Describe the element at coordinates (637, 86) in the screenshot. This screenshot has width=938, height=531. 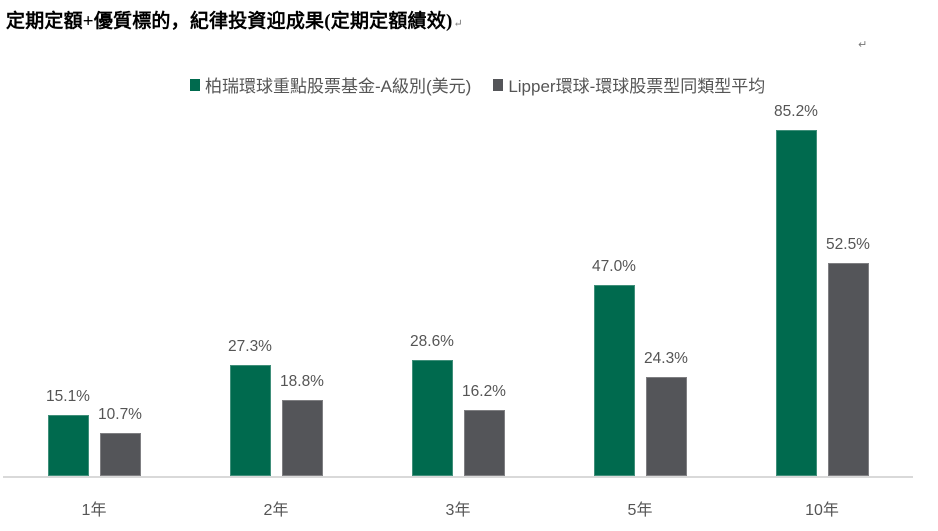
I see `legend-label: Lipper環球-環球股票型同類型平均` at that location.